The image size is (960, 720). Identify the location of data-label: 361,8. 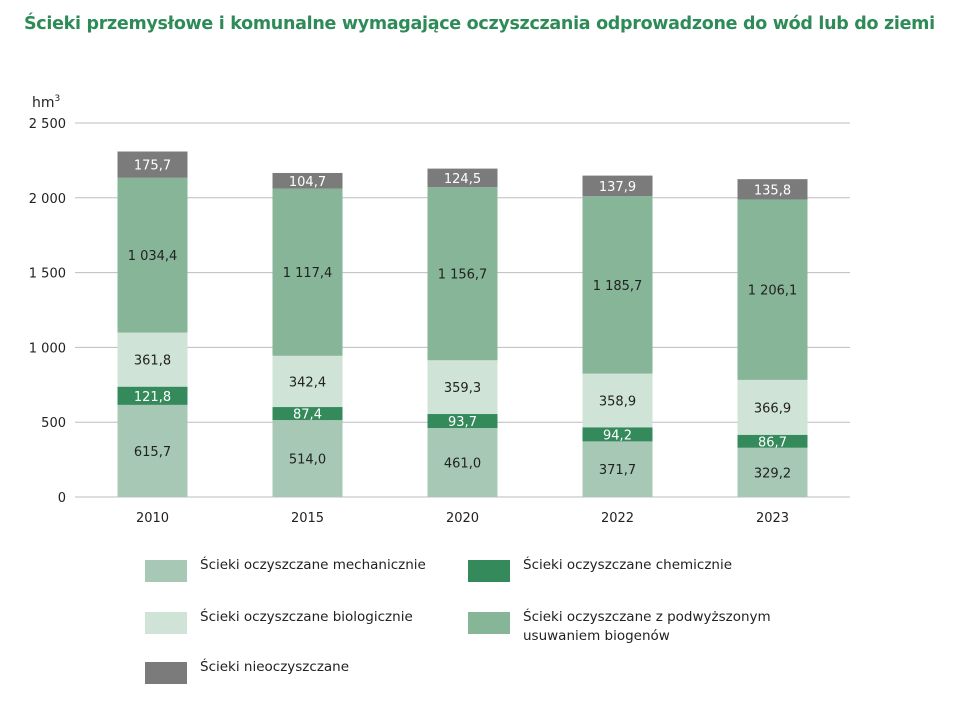
(152, 361).